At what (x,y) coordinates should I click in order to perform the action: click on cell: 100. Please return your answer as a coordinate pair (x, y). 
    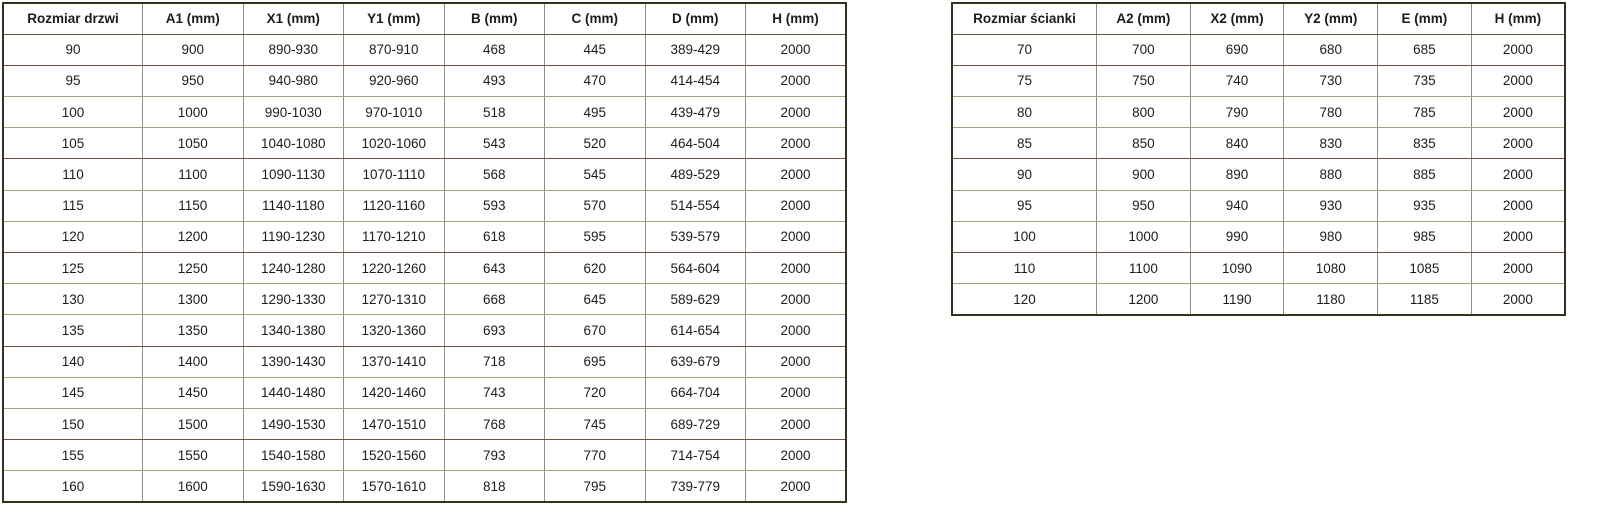
    Looking at the image, I should click on (1024, 237).